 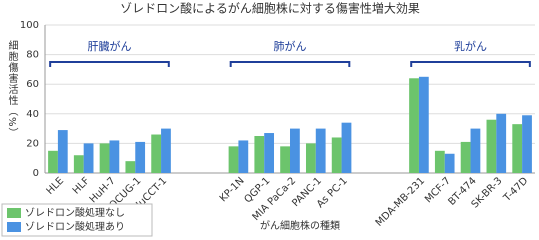 I want to click on x-tick-label: HLF, so click(x=81, y=185).